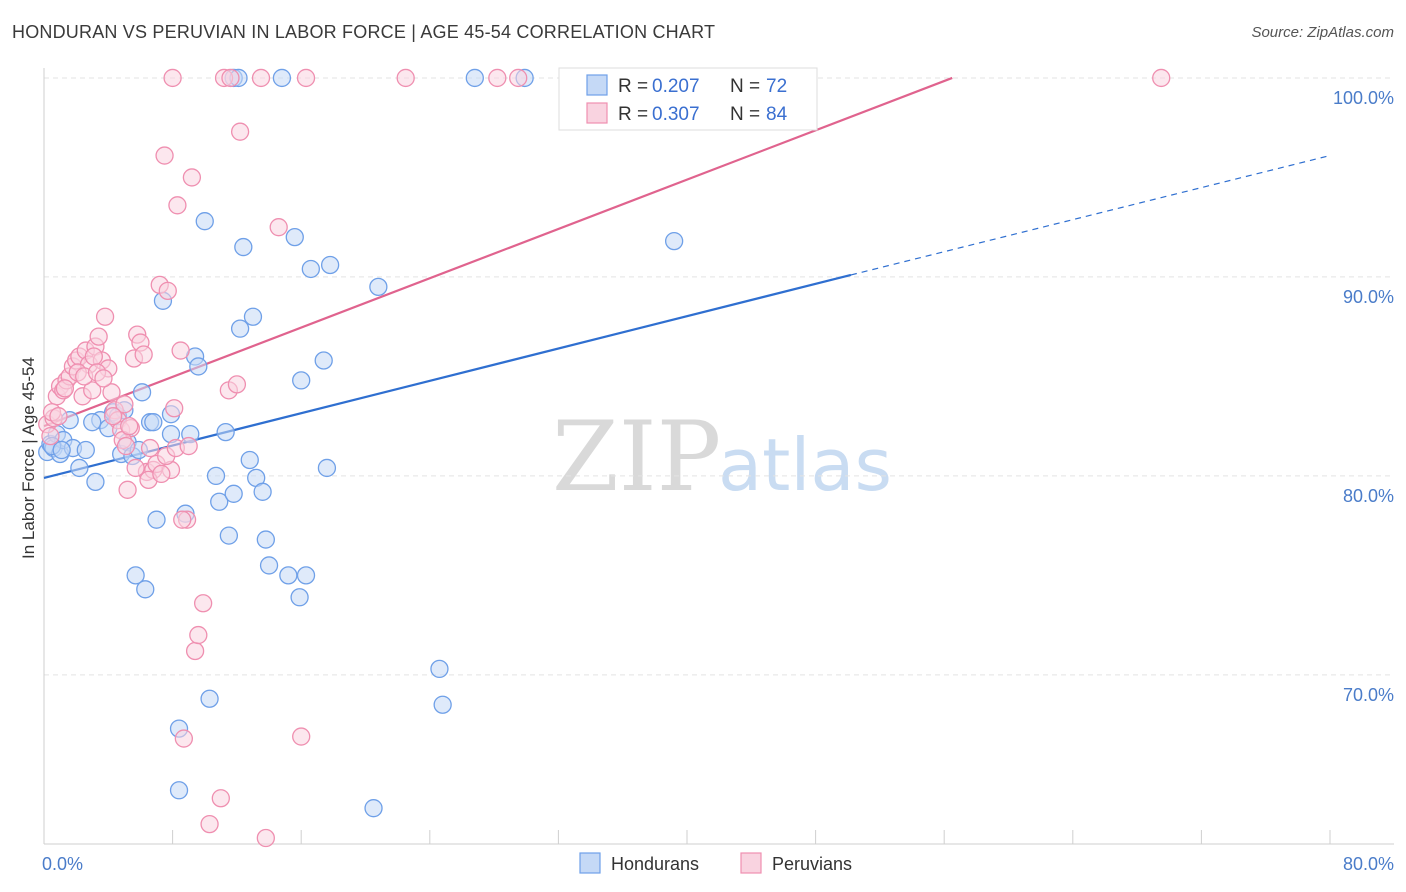 Image resolution: width=1406 pixels, height=892 pixels. I want to click on legend-r-label-peruvian: R =, so click(633, 114).